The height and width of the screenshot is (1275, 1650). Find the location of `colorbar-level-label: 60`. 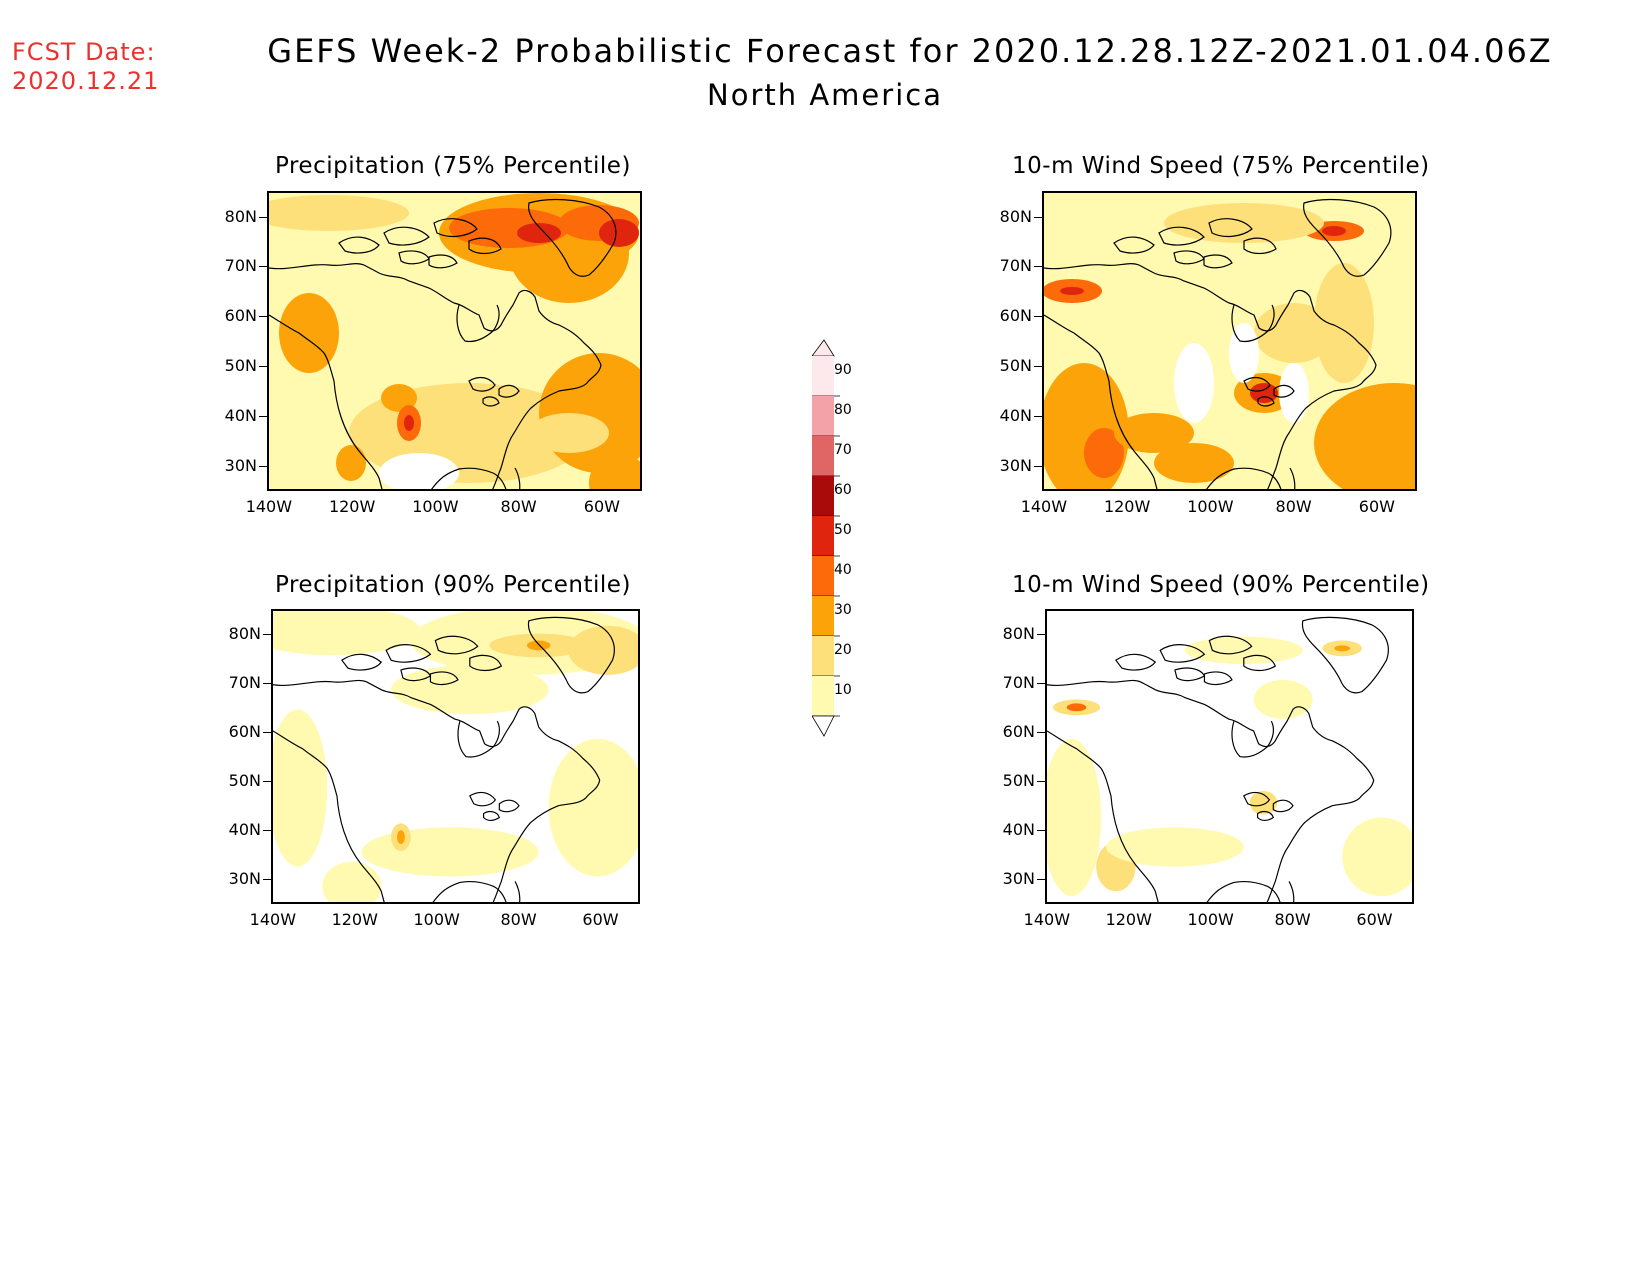

colorbar-level-label: 60 is located at coordinates (843, 490).